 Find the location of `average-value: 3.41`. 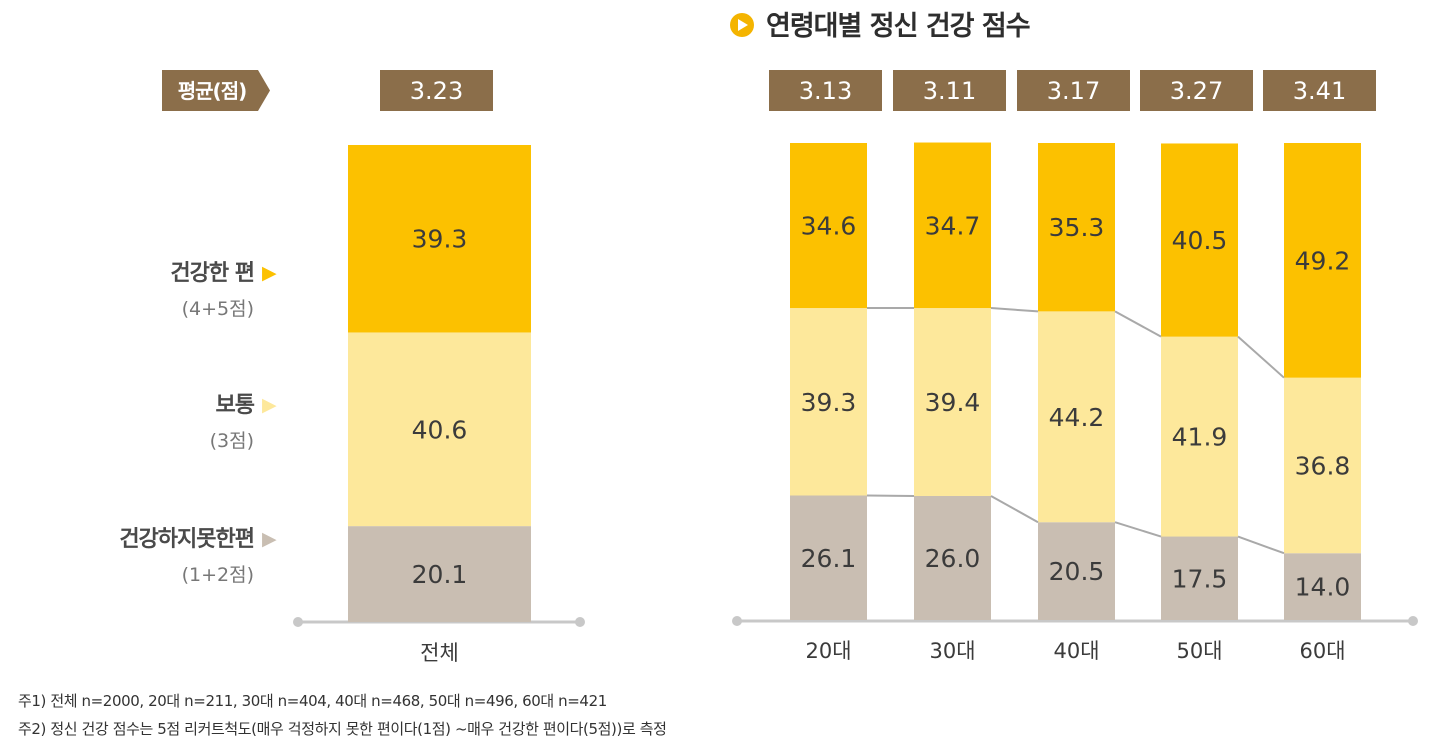

average-value: 3.41 is located at coordinates (1319, 91).